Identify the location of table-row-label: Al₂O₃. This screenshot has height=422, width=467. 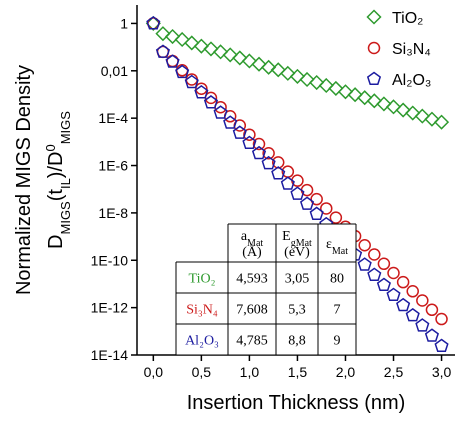
(202, 341).